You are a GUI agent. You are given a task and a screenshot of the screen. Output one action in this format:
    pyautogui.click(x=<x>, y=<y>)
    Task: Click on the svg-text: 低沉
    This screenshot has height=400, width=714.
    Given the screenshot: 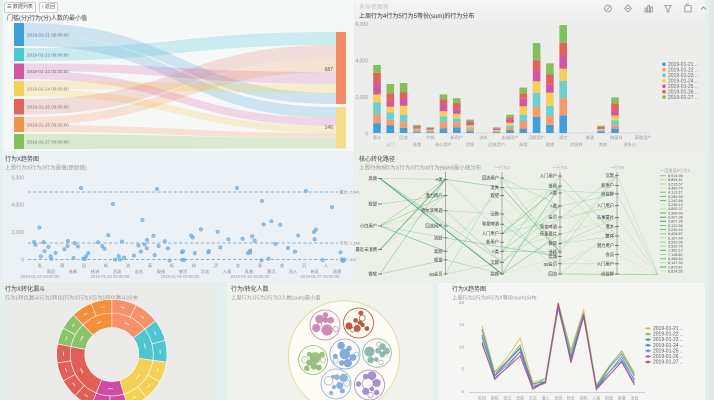 What is the action you would take?
    pyautogui.click(x=507, y=397)
    